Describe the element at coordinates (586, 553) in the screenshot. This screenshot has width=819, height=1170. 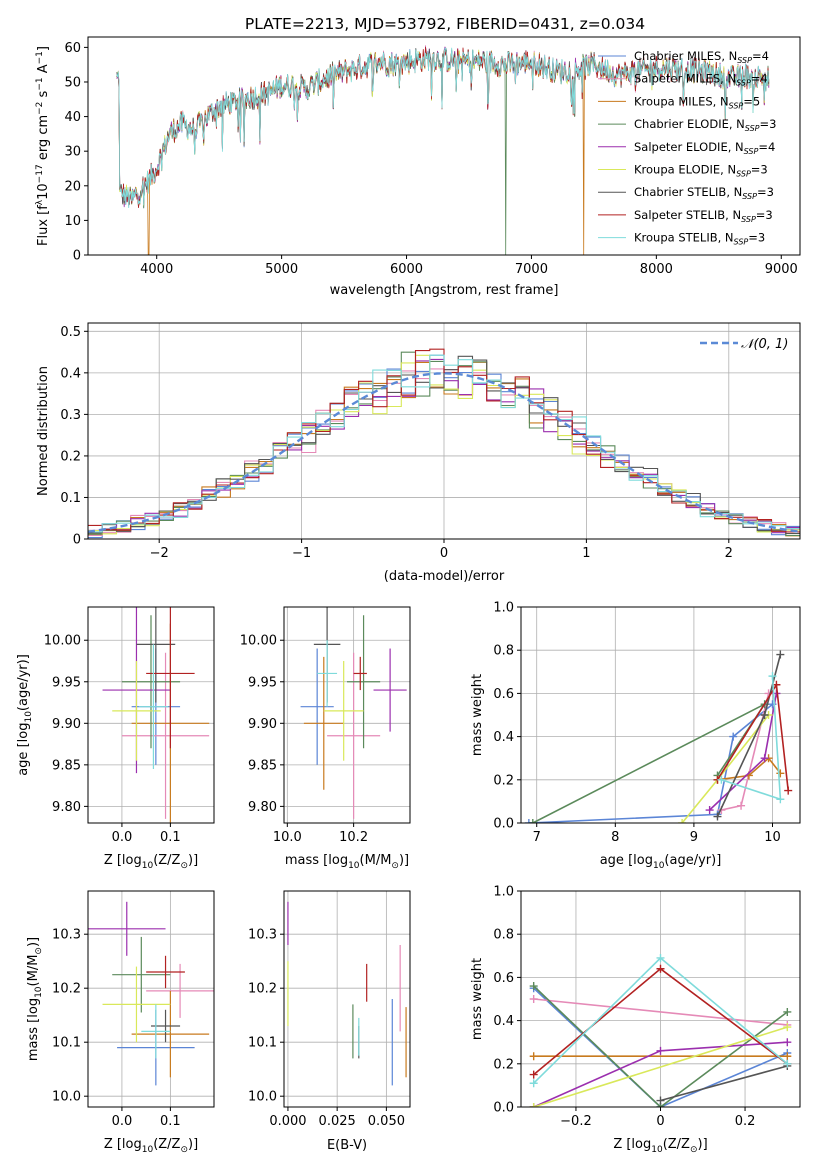
I see `x-tick-label: 1` at that location.